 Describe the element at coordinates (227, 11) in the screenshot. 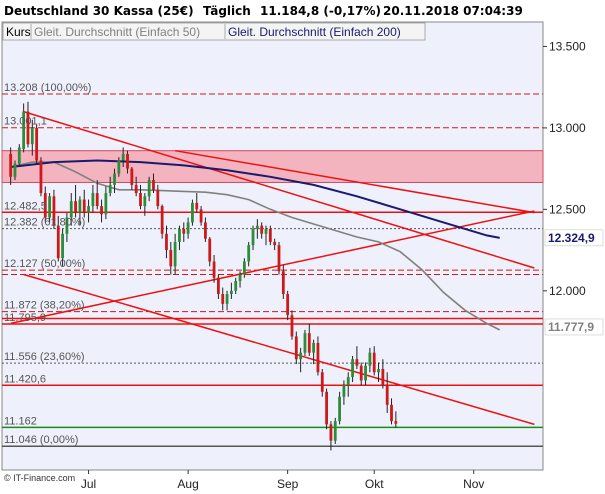

I see `interval-label: Täglich` at that location.